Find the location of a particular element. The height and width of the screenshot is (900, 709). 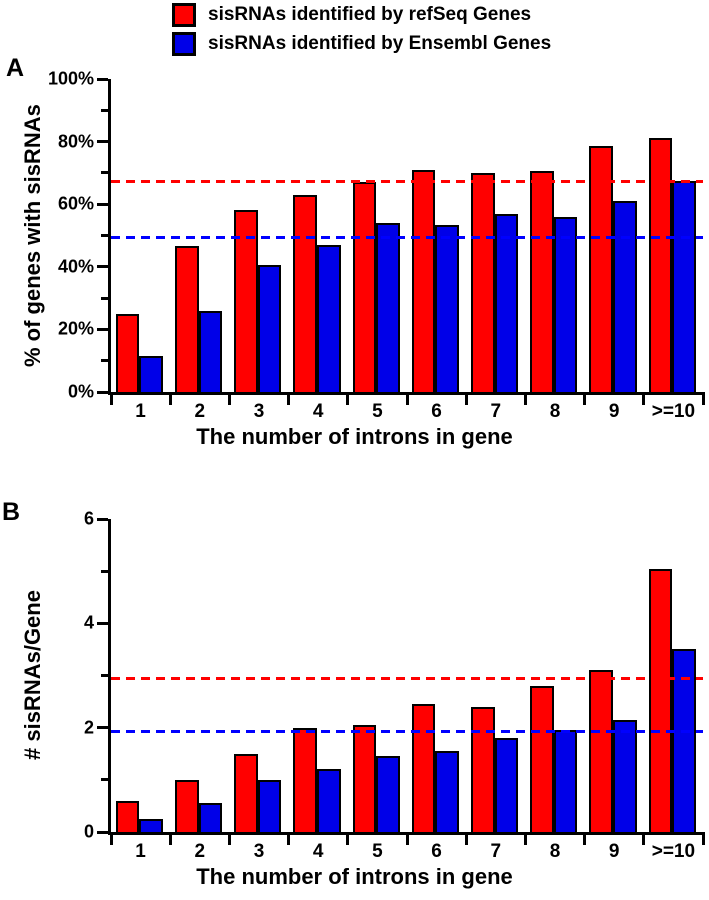

panel-b-x-axis-title: The number of introns in gene is located at coordinates (354, 876).